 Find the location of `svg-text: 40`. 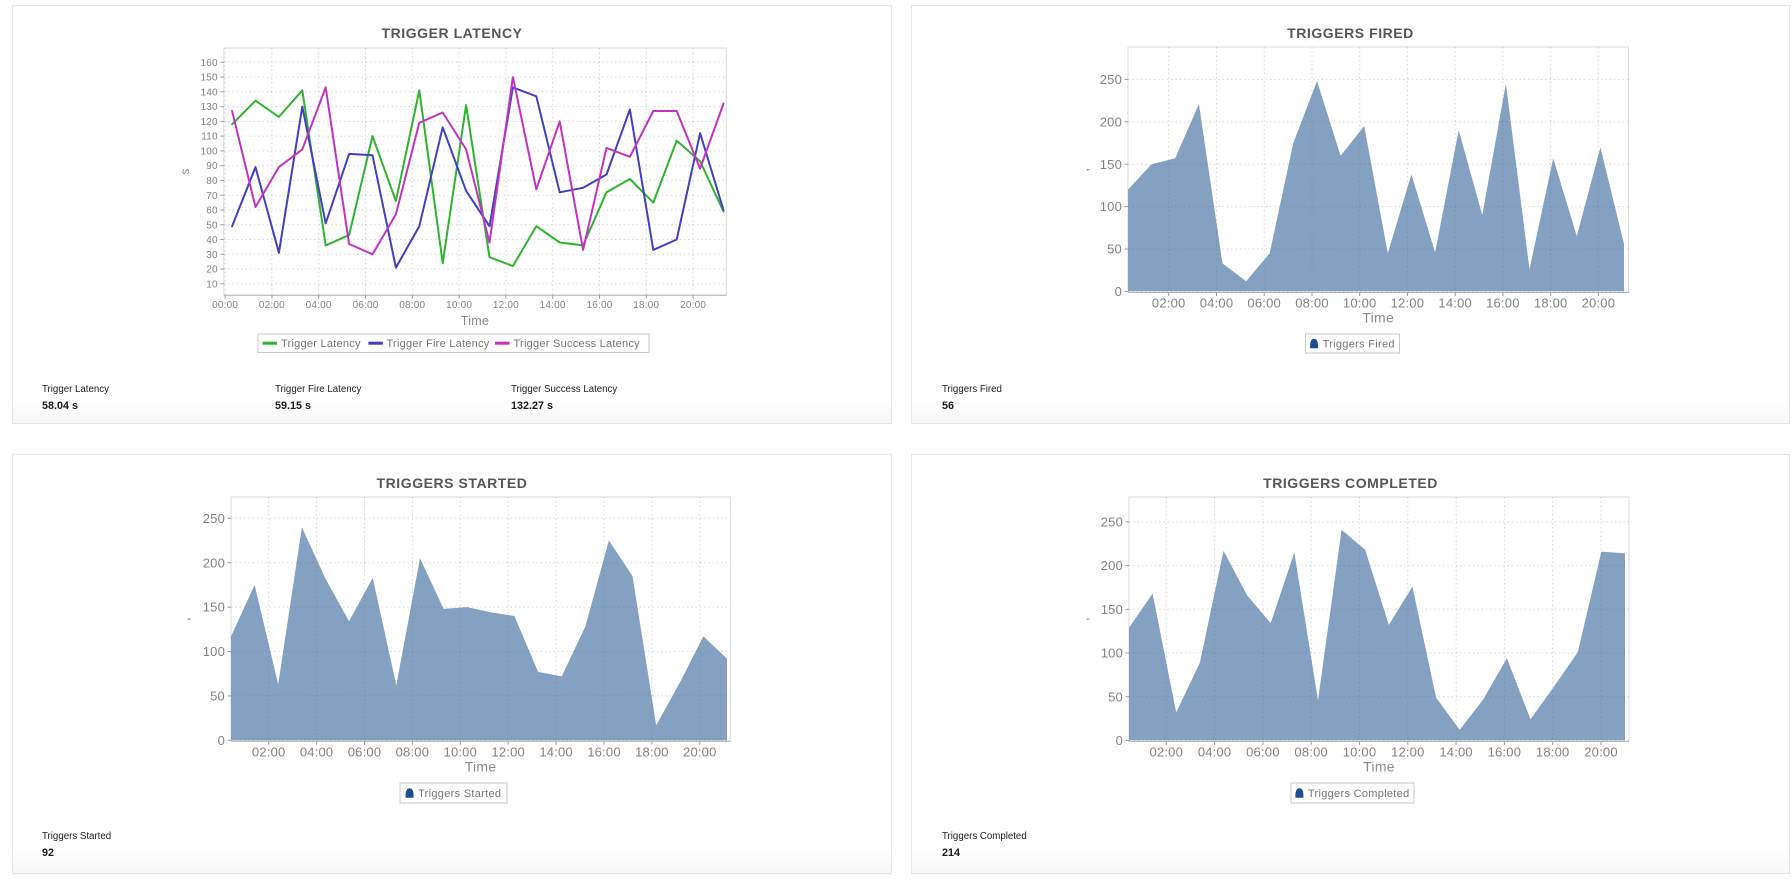

svg-text: 40 is located at coordinates (212, 240).